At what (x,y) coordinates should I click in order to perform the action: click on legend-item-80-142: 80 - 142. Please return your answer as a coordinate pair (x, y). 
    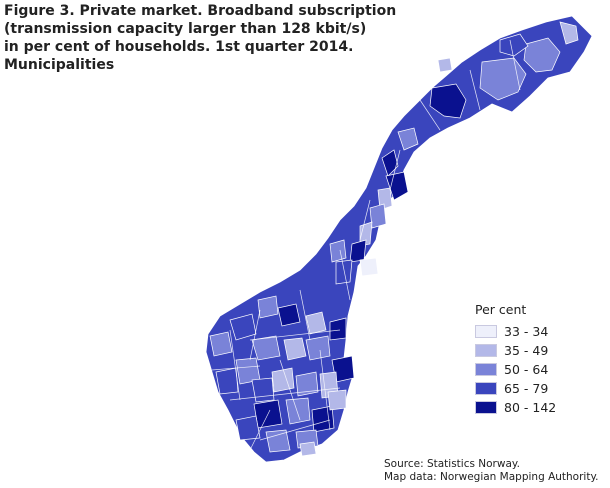
    Looking at the image, I should click on (515, 407).